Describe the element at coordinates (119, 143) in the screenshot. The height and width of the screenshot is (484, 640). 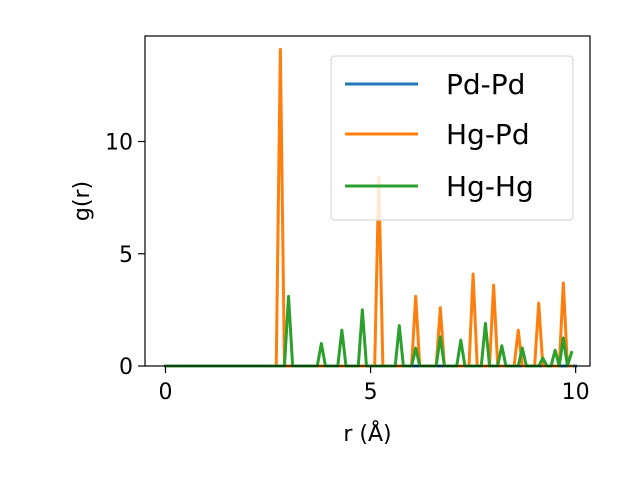
I see `y-tick-label-2: 10` at that location.